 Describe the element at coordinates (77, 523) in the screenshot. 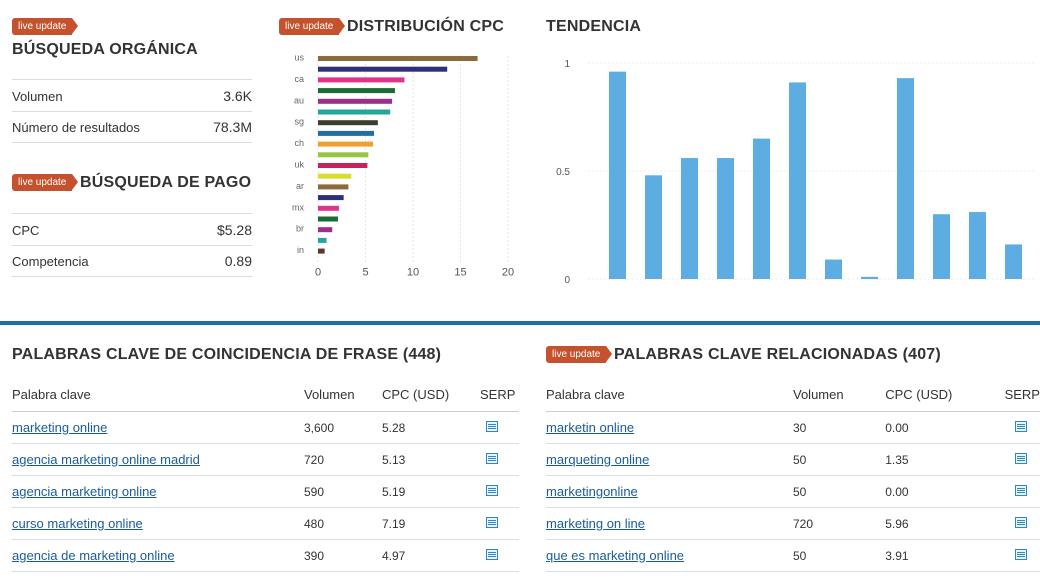

I see `keyword-link: curso marketing online` at that location.